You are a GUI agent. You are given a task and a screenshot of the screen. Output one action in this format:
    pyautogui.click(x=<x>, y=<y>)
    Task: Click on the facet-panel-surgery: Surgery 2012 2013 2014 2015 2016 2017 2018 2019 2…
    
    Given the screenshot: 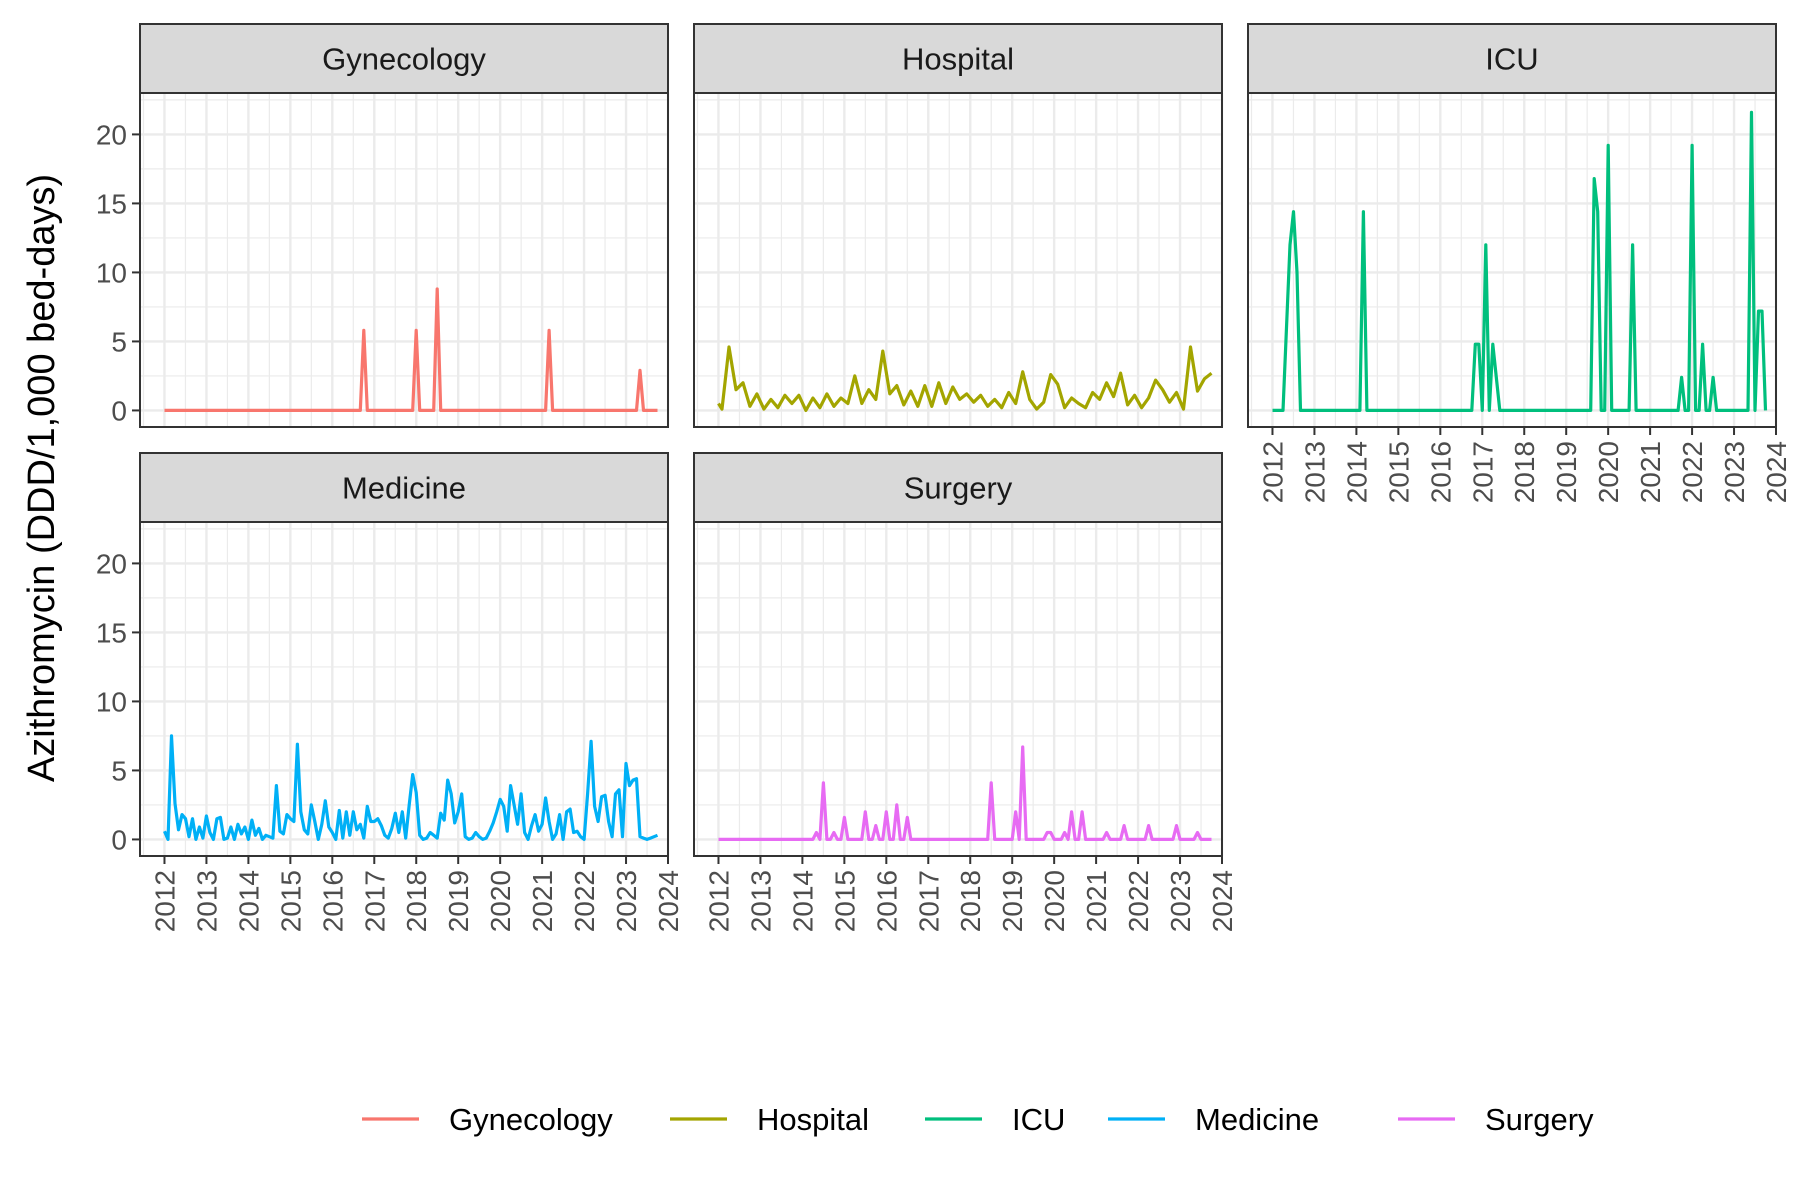 What is the action you would take?
    pyautogui.click(x=965, y=692)
    